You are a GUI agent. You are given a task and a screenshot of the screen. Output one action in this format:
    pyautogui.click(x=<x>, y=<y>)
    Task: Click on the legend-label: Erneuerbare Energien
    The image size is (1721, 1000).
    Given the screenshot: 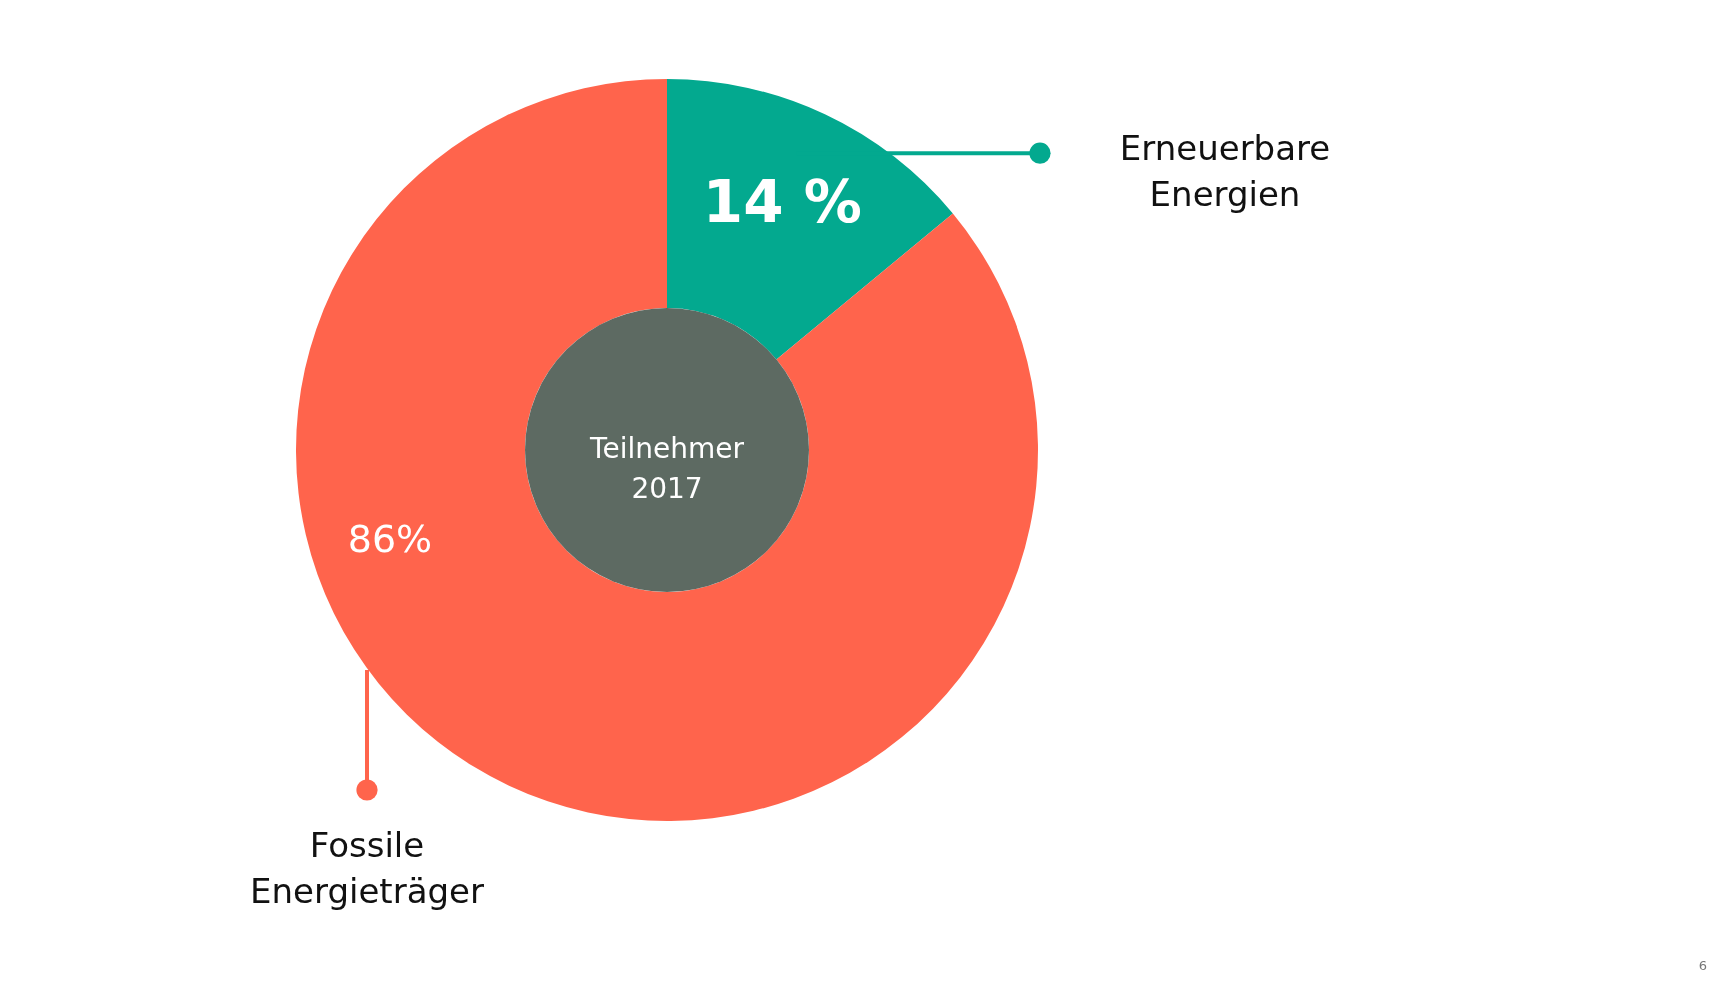 What is the action you would take?
    pyautogui.click(x=1225, y=171)
    